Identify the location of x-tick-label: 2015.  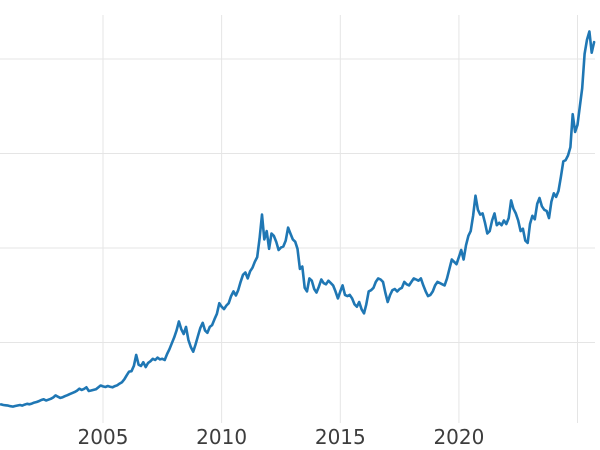
(340, 437).